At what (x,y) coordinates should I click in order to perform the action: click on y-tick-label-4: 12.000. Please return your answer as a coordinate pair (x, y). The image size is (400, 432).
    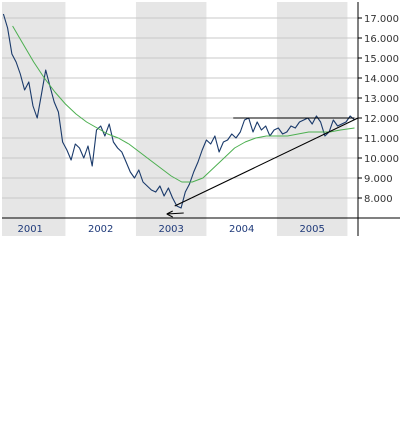
    Looking at the image, I should click on (381, 119).